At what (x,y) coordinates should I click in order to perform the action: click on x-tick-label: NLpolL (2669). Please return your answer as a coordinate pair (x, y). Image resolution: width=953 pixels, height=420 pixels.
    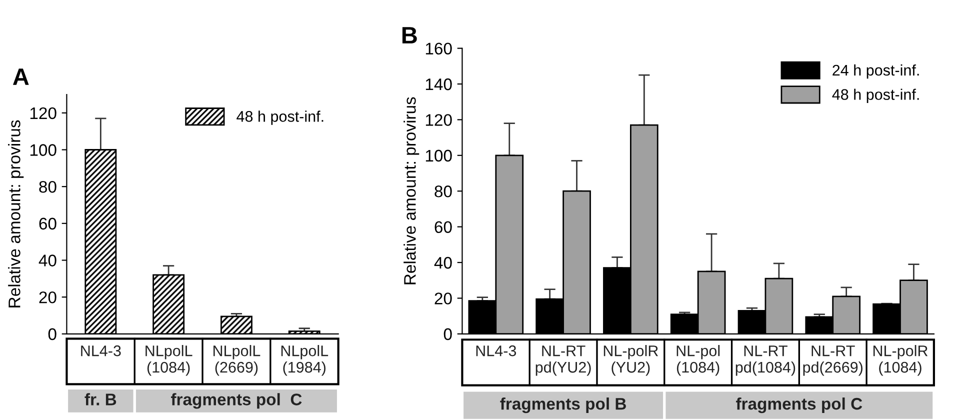
    Looking at the image, I should click on (237, 360).